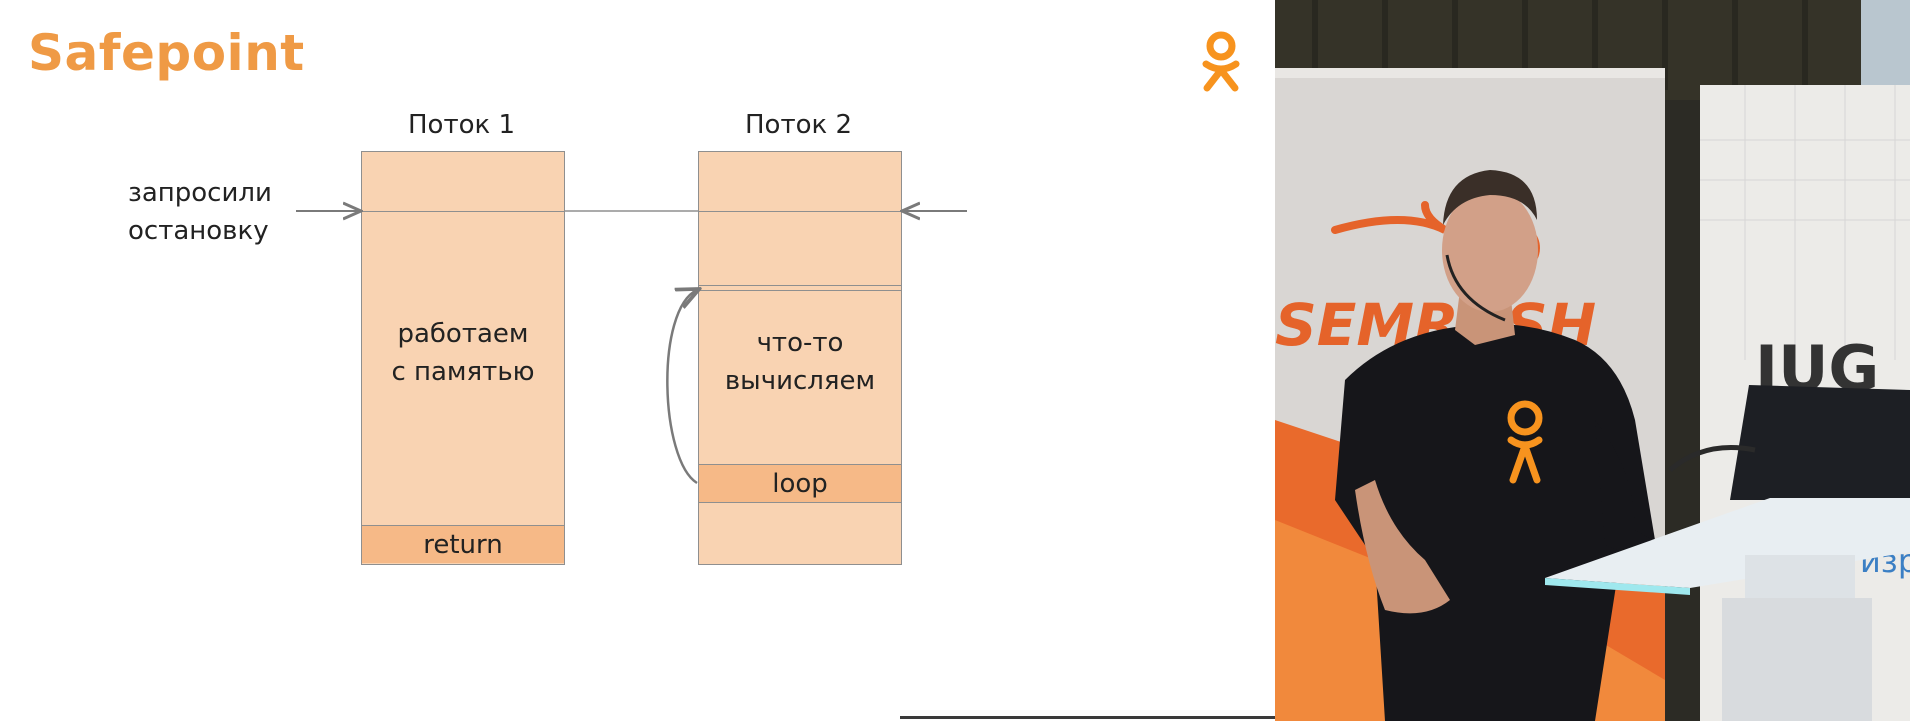 The height and width of the screenshot is (721, 1910). I want to click on thread2-loop-cell: loop, so click(800, 483).